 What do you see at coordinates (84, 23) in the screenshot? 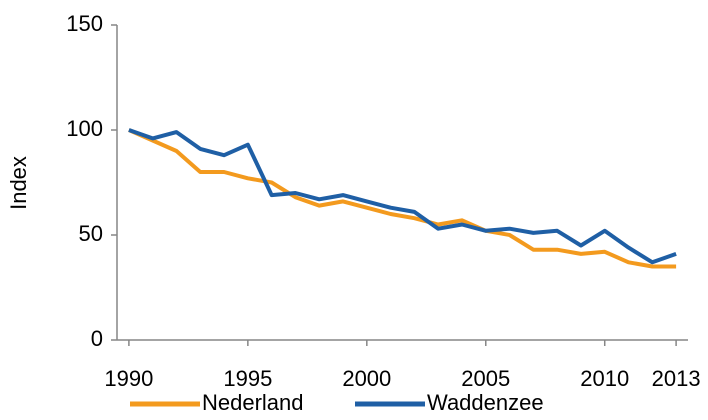
I see `y-tick-label: 150` at bounding box center [84, 23].